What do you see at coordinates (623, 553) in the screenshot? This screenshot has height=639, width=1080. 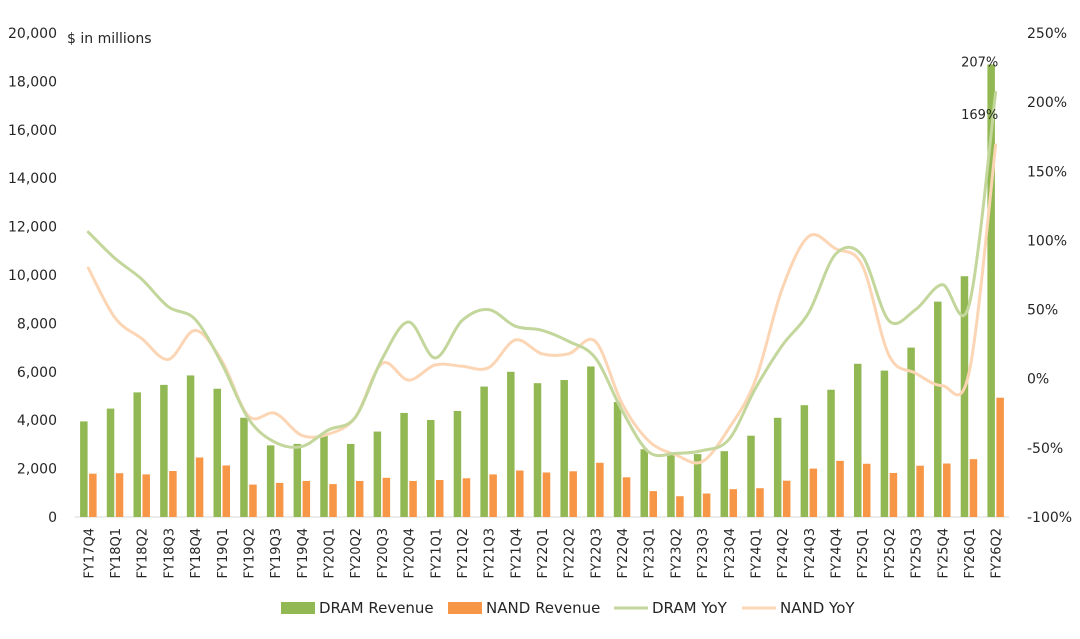 I see `x-tick-label: FY22Q4` at bounding box center [623, 553].